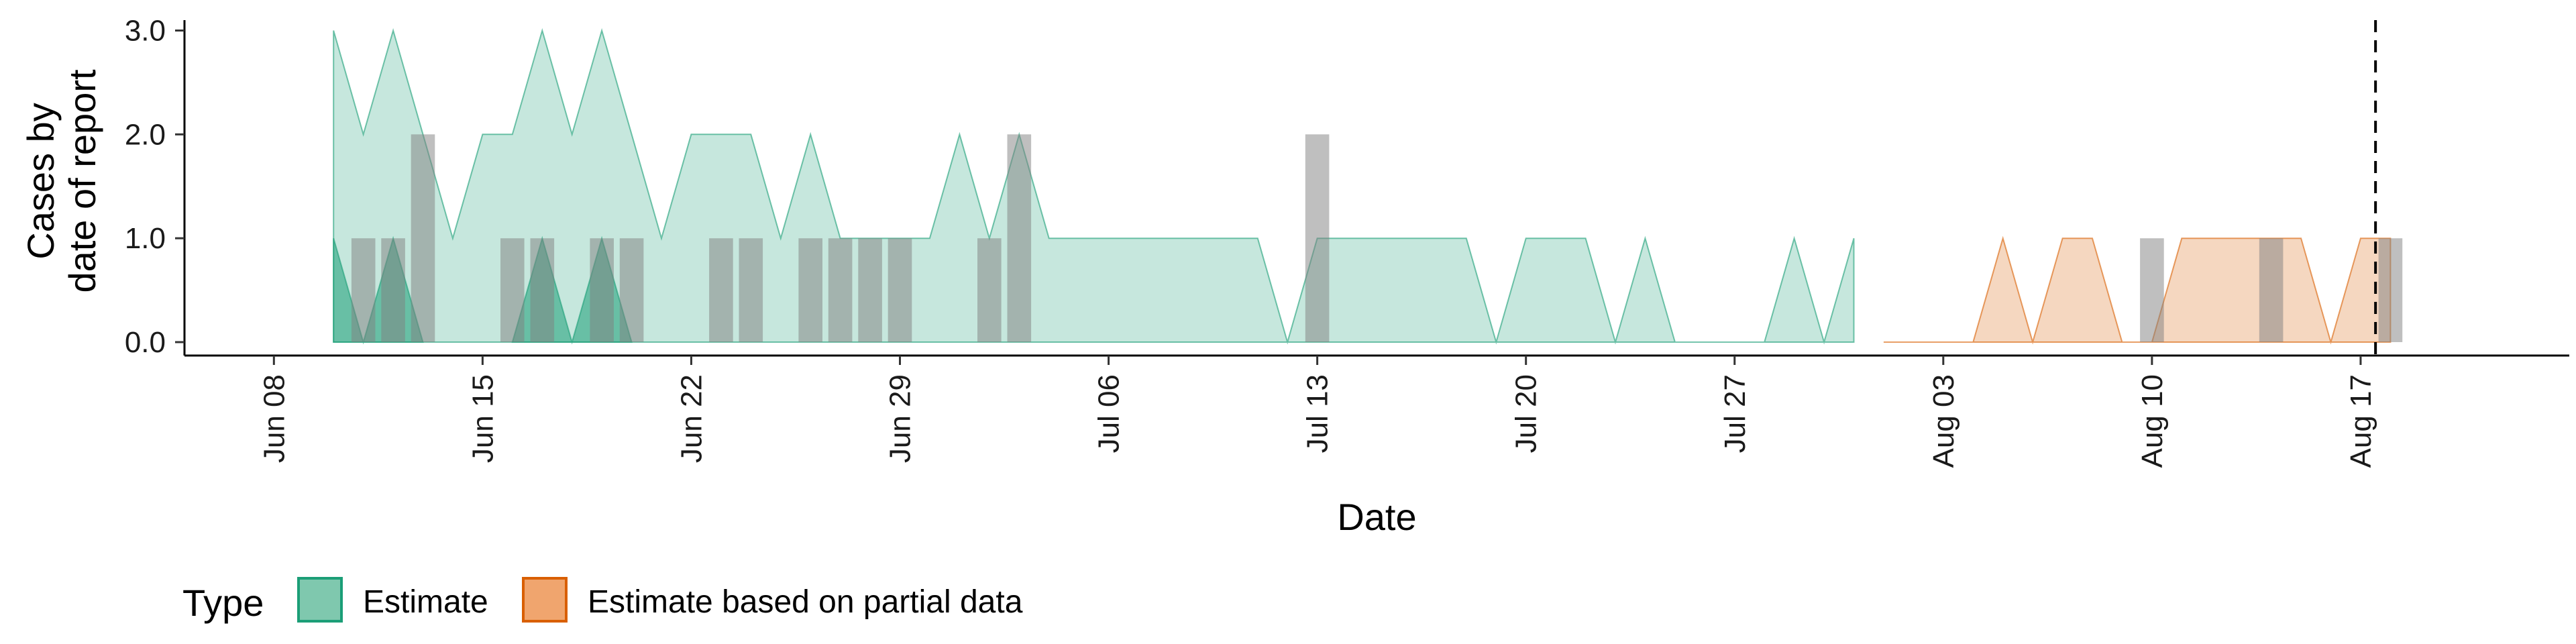 Image resolution: width=2576 pixels, height=644 pixels. I want to click on x-tick-label-8: Aug 03, so click(1943, 421).